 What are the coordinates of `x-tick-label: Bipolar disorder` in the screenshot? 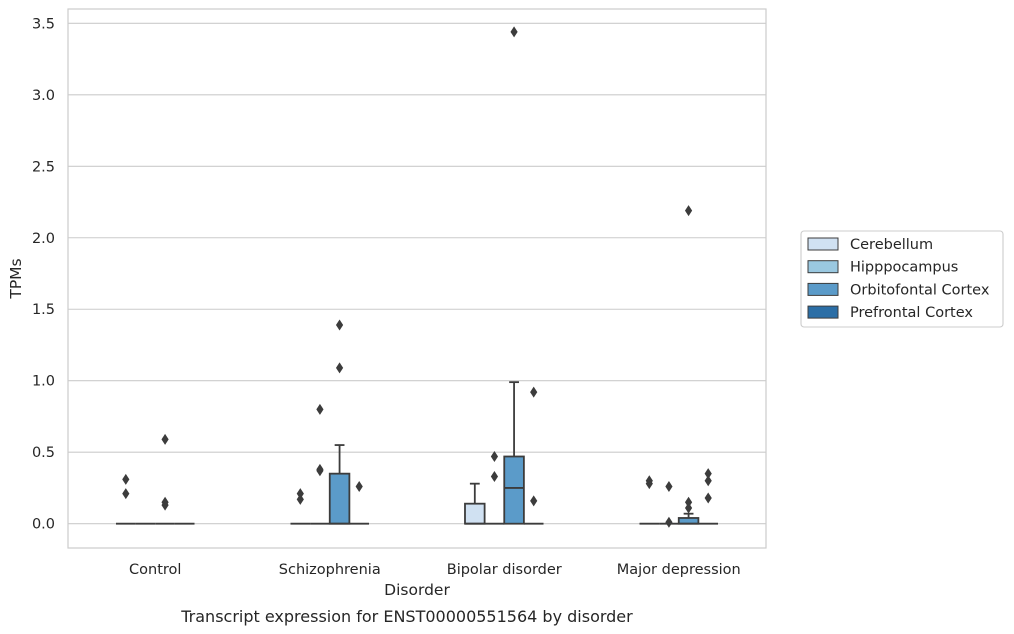 It's located at (504, 570).